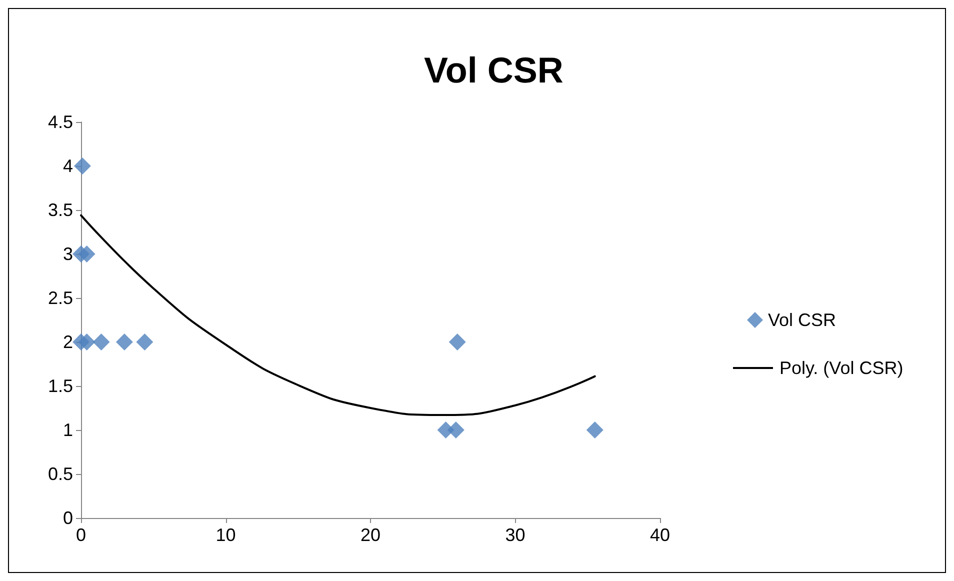  Describe the element at coordinates (660, 535) in the screenshot. I see `x-tick-label: 40` at that location.